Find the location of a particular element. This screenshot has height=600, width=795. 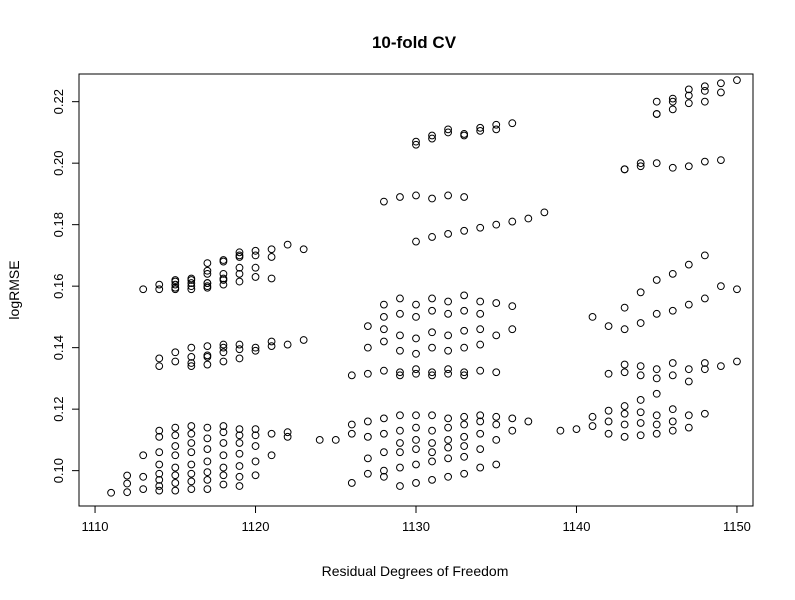

y-tick-label: 0.10 is located at coordinates (58, 470).